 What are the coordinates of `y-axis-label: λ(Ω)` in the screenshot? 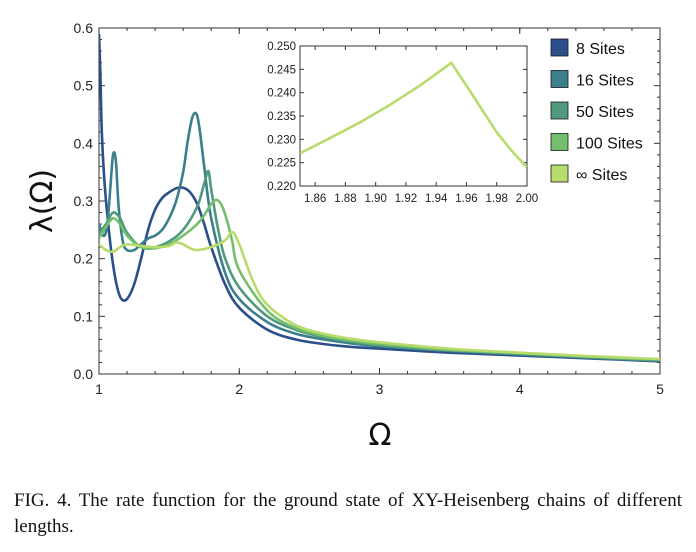 It's located at (42, 201).